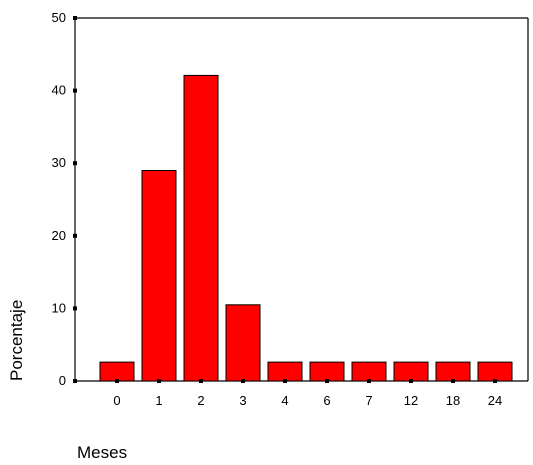 This screenshot has width=533, height=465. I want to click on y-axis-title: Porcentaje, so click(16, 340).